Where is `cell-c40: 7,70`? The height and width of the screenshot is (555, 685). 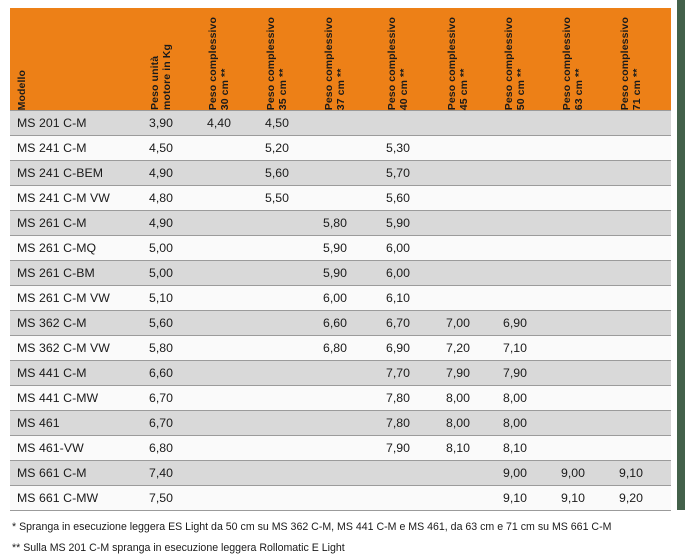 cell-c40: 7,70 is located at coordinates (410, 373).